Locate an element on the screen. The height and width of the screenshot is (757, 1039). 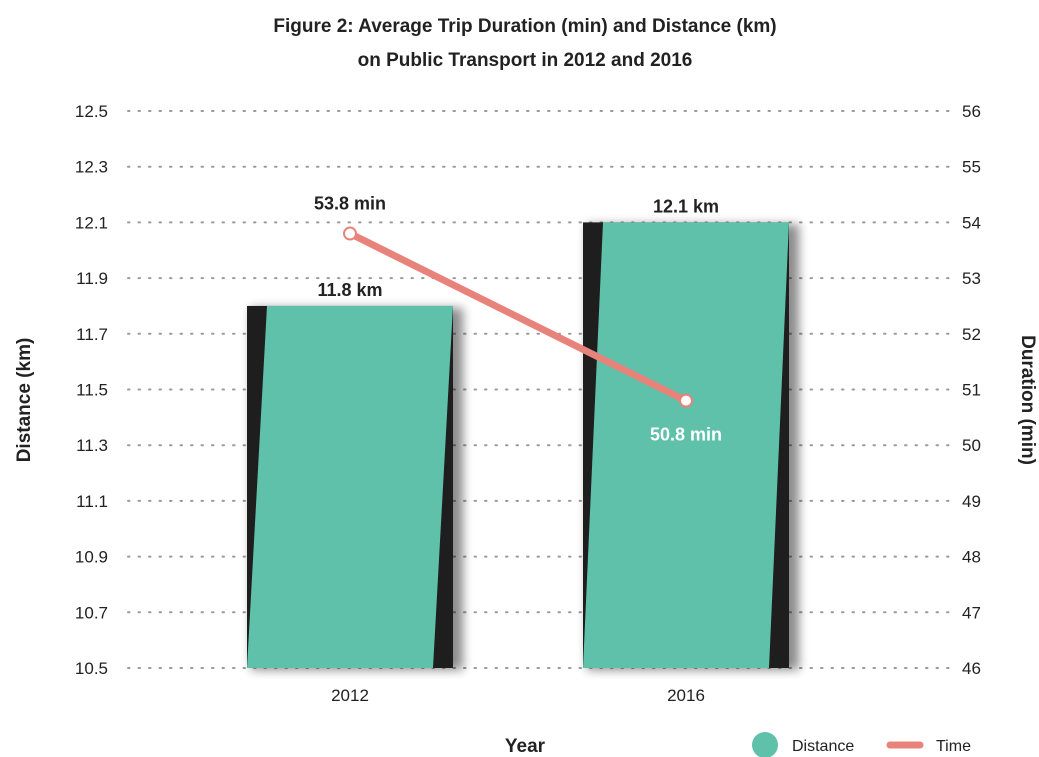
y-right-tick-label: 55 is located at coordinates (971, 167).